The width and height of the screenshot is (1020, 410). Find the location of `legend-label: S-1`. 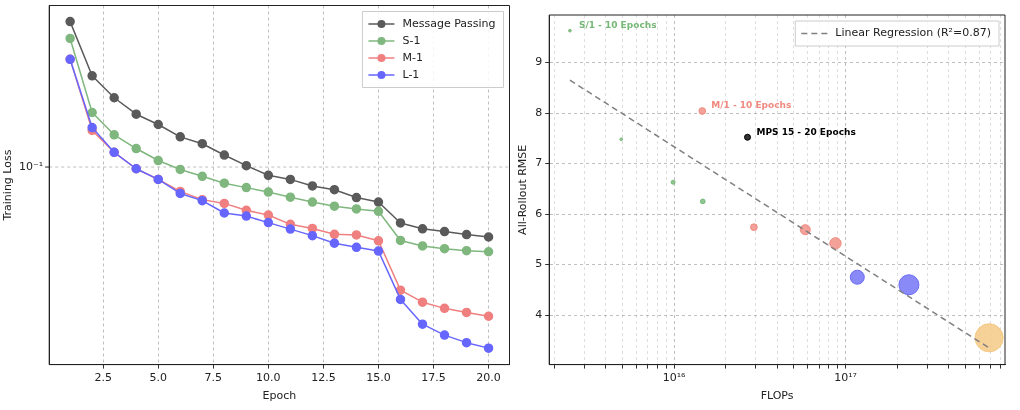

legend-label: S-1 is located at coordinates (411, 40).